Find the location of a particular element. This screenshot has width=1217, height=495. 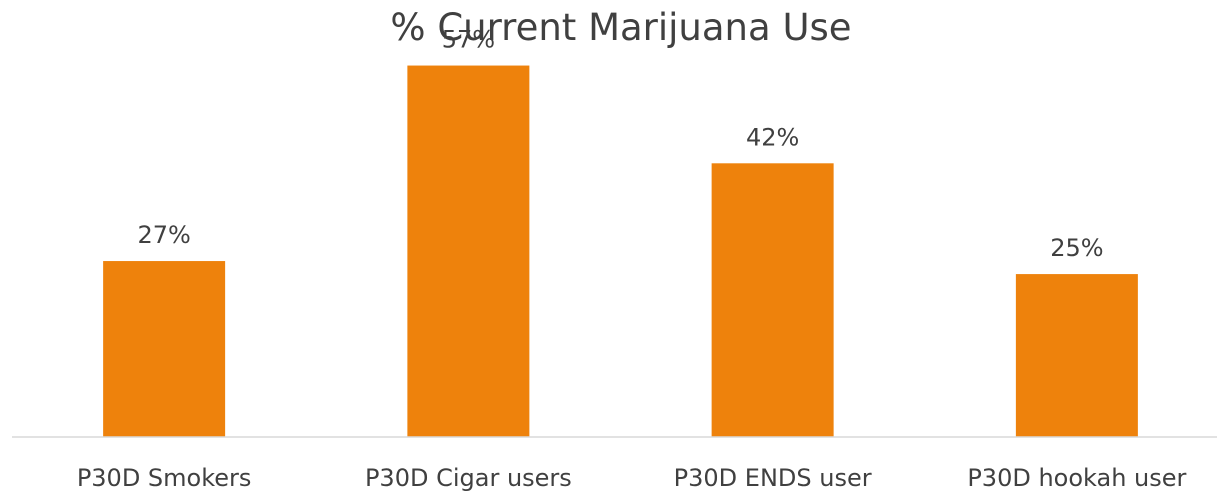

data-label-p30d-smokers: 27% is located at coordinates (163, 235).